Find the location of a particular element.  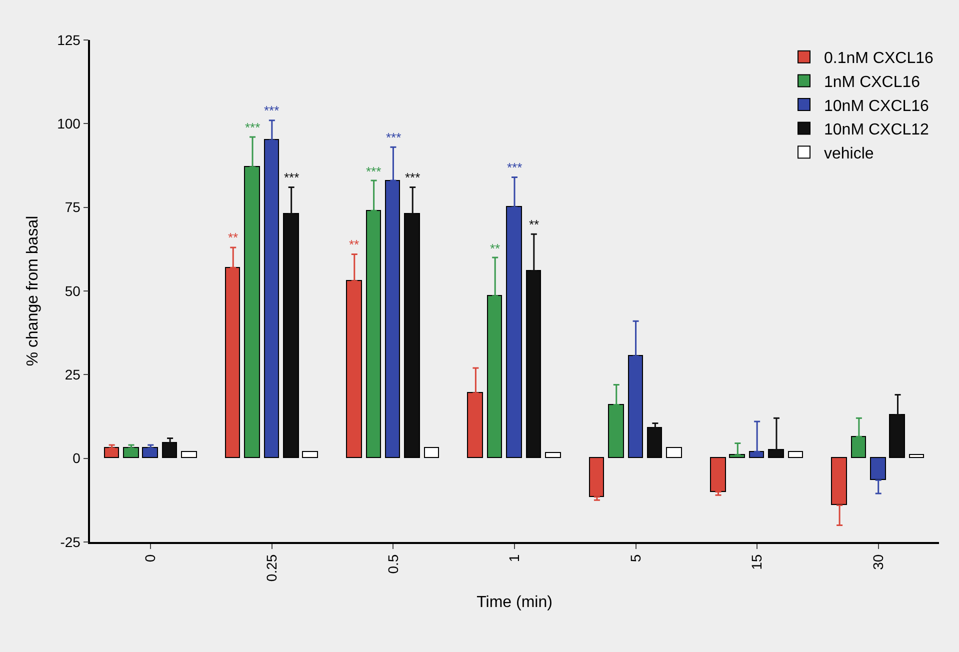

legend-label: 1nM CXCL16 is located at coordinates (872, 82).